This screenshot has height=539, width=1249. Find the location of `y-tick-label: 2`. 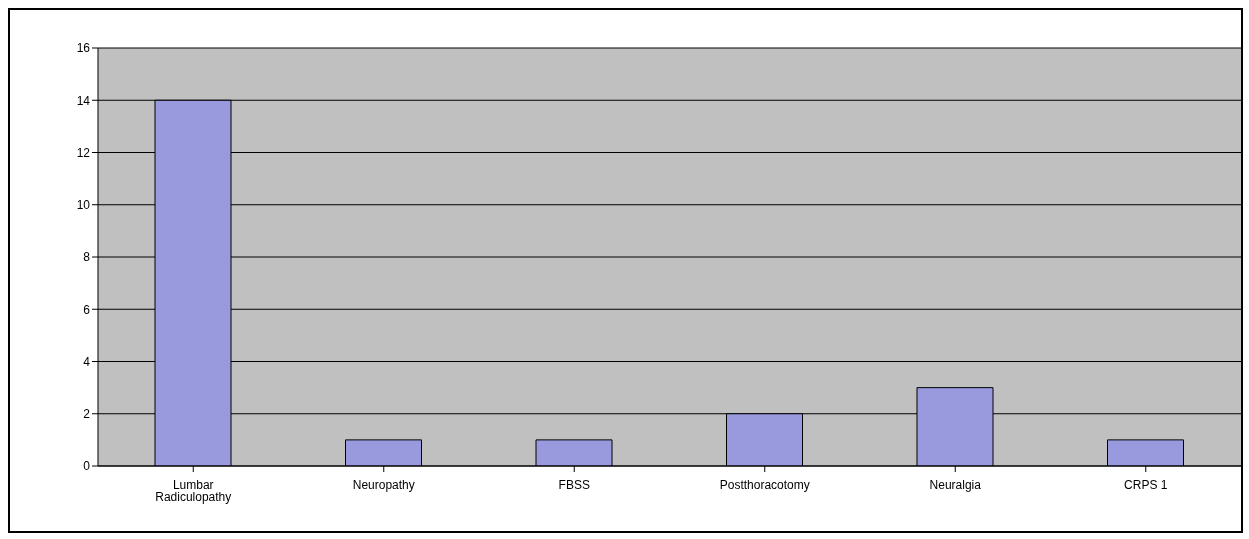

y-tick-label: 2 is located at coordinates (87, 414).